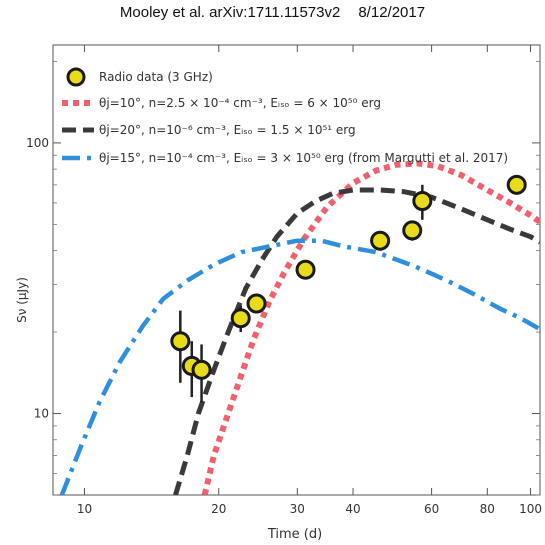 The width and height of the screenshot is (545, 545). What do you see at coordinates (84, 509) in the screenshot?
I see `x-tick-label: 10` at bounding box center [84, 509].